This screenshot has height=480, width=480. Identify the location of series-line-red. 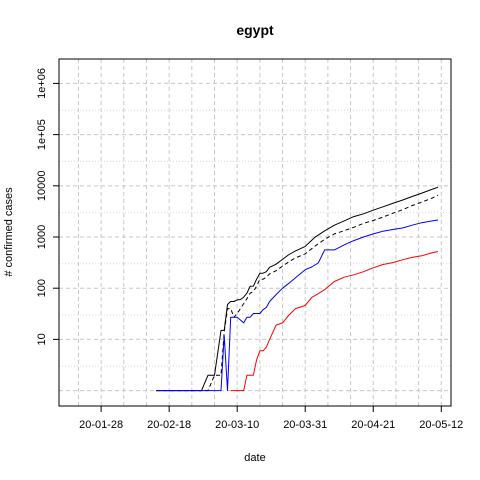
(334, 321).